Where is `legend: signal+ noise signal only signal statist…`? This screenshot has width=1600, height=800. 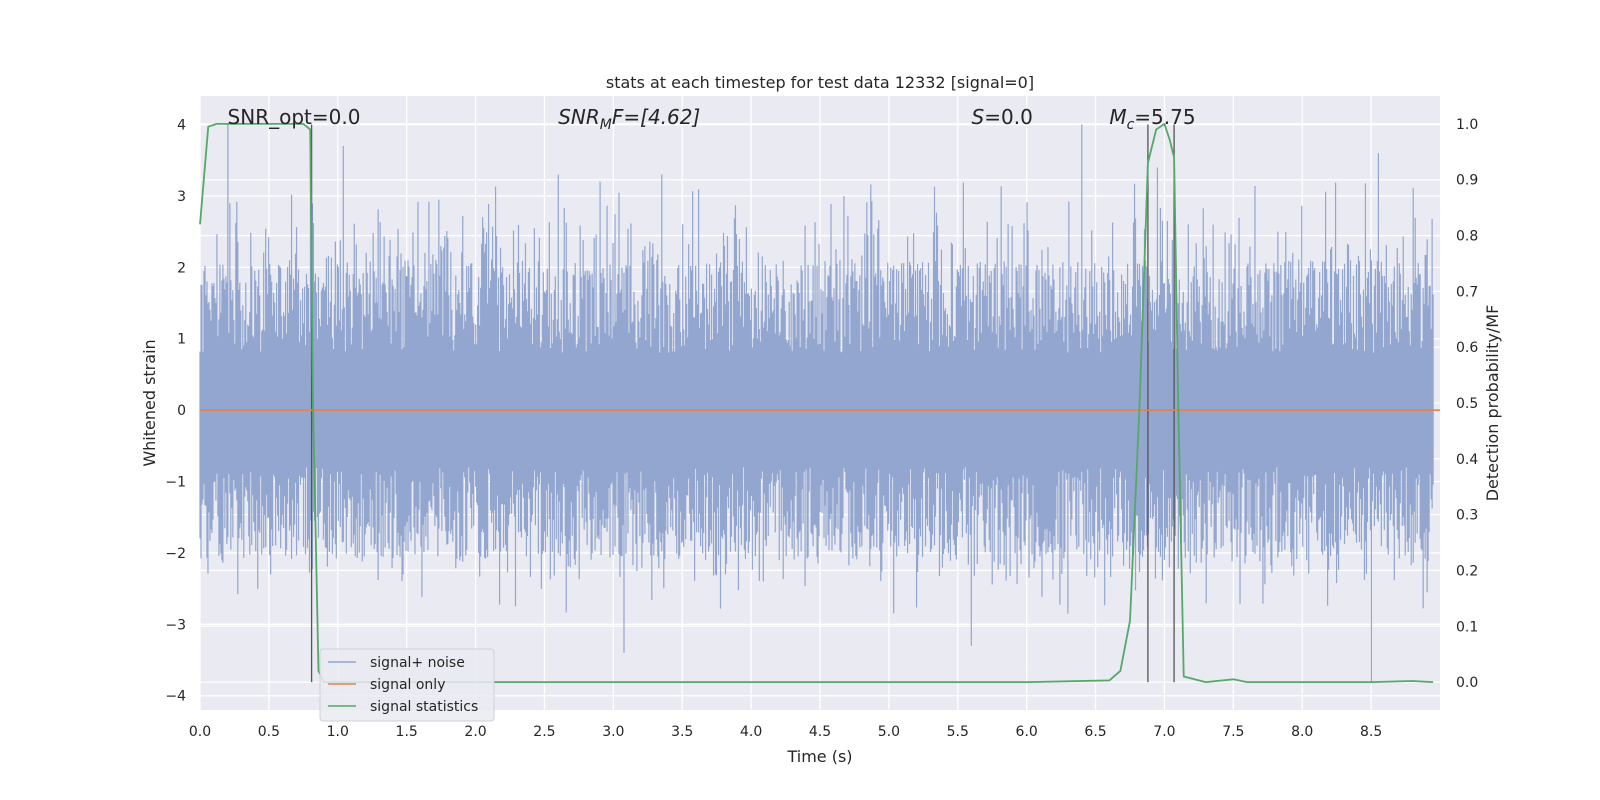 legend: signal+ noise signal only signal statist… is located at coordinates (407, 685).